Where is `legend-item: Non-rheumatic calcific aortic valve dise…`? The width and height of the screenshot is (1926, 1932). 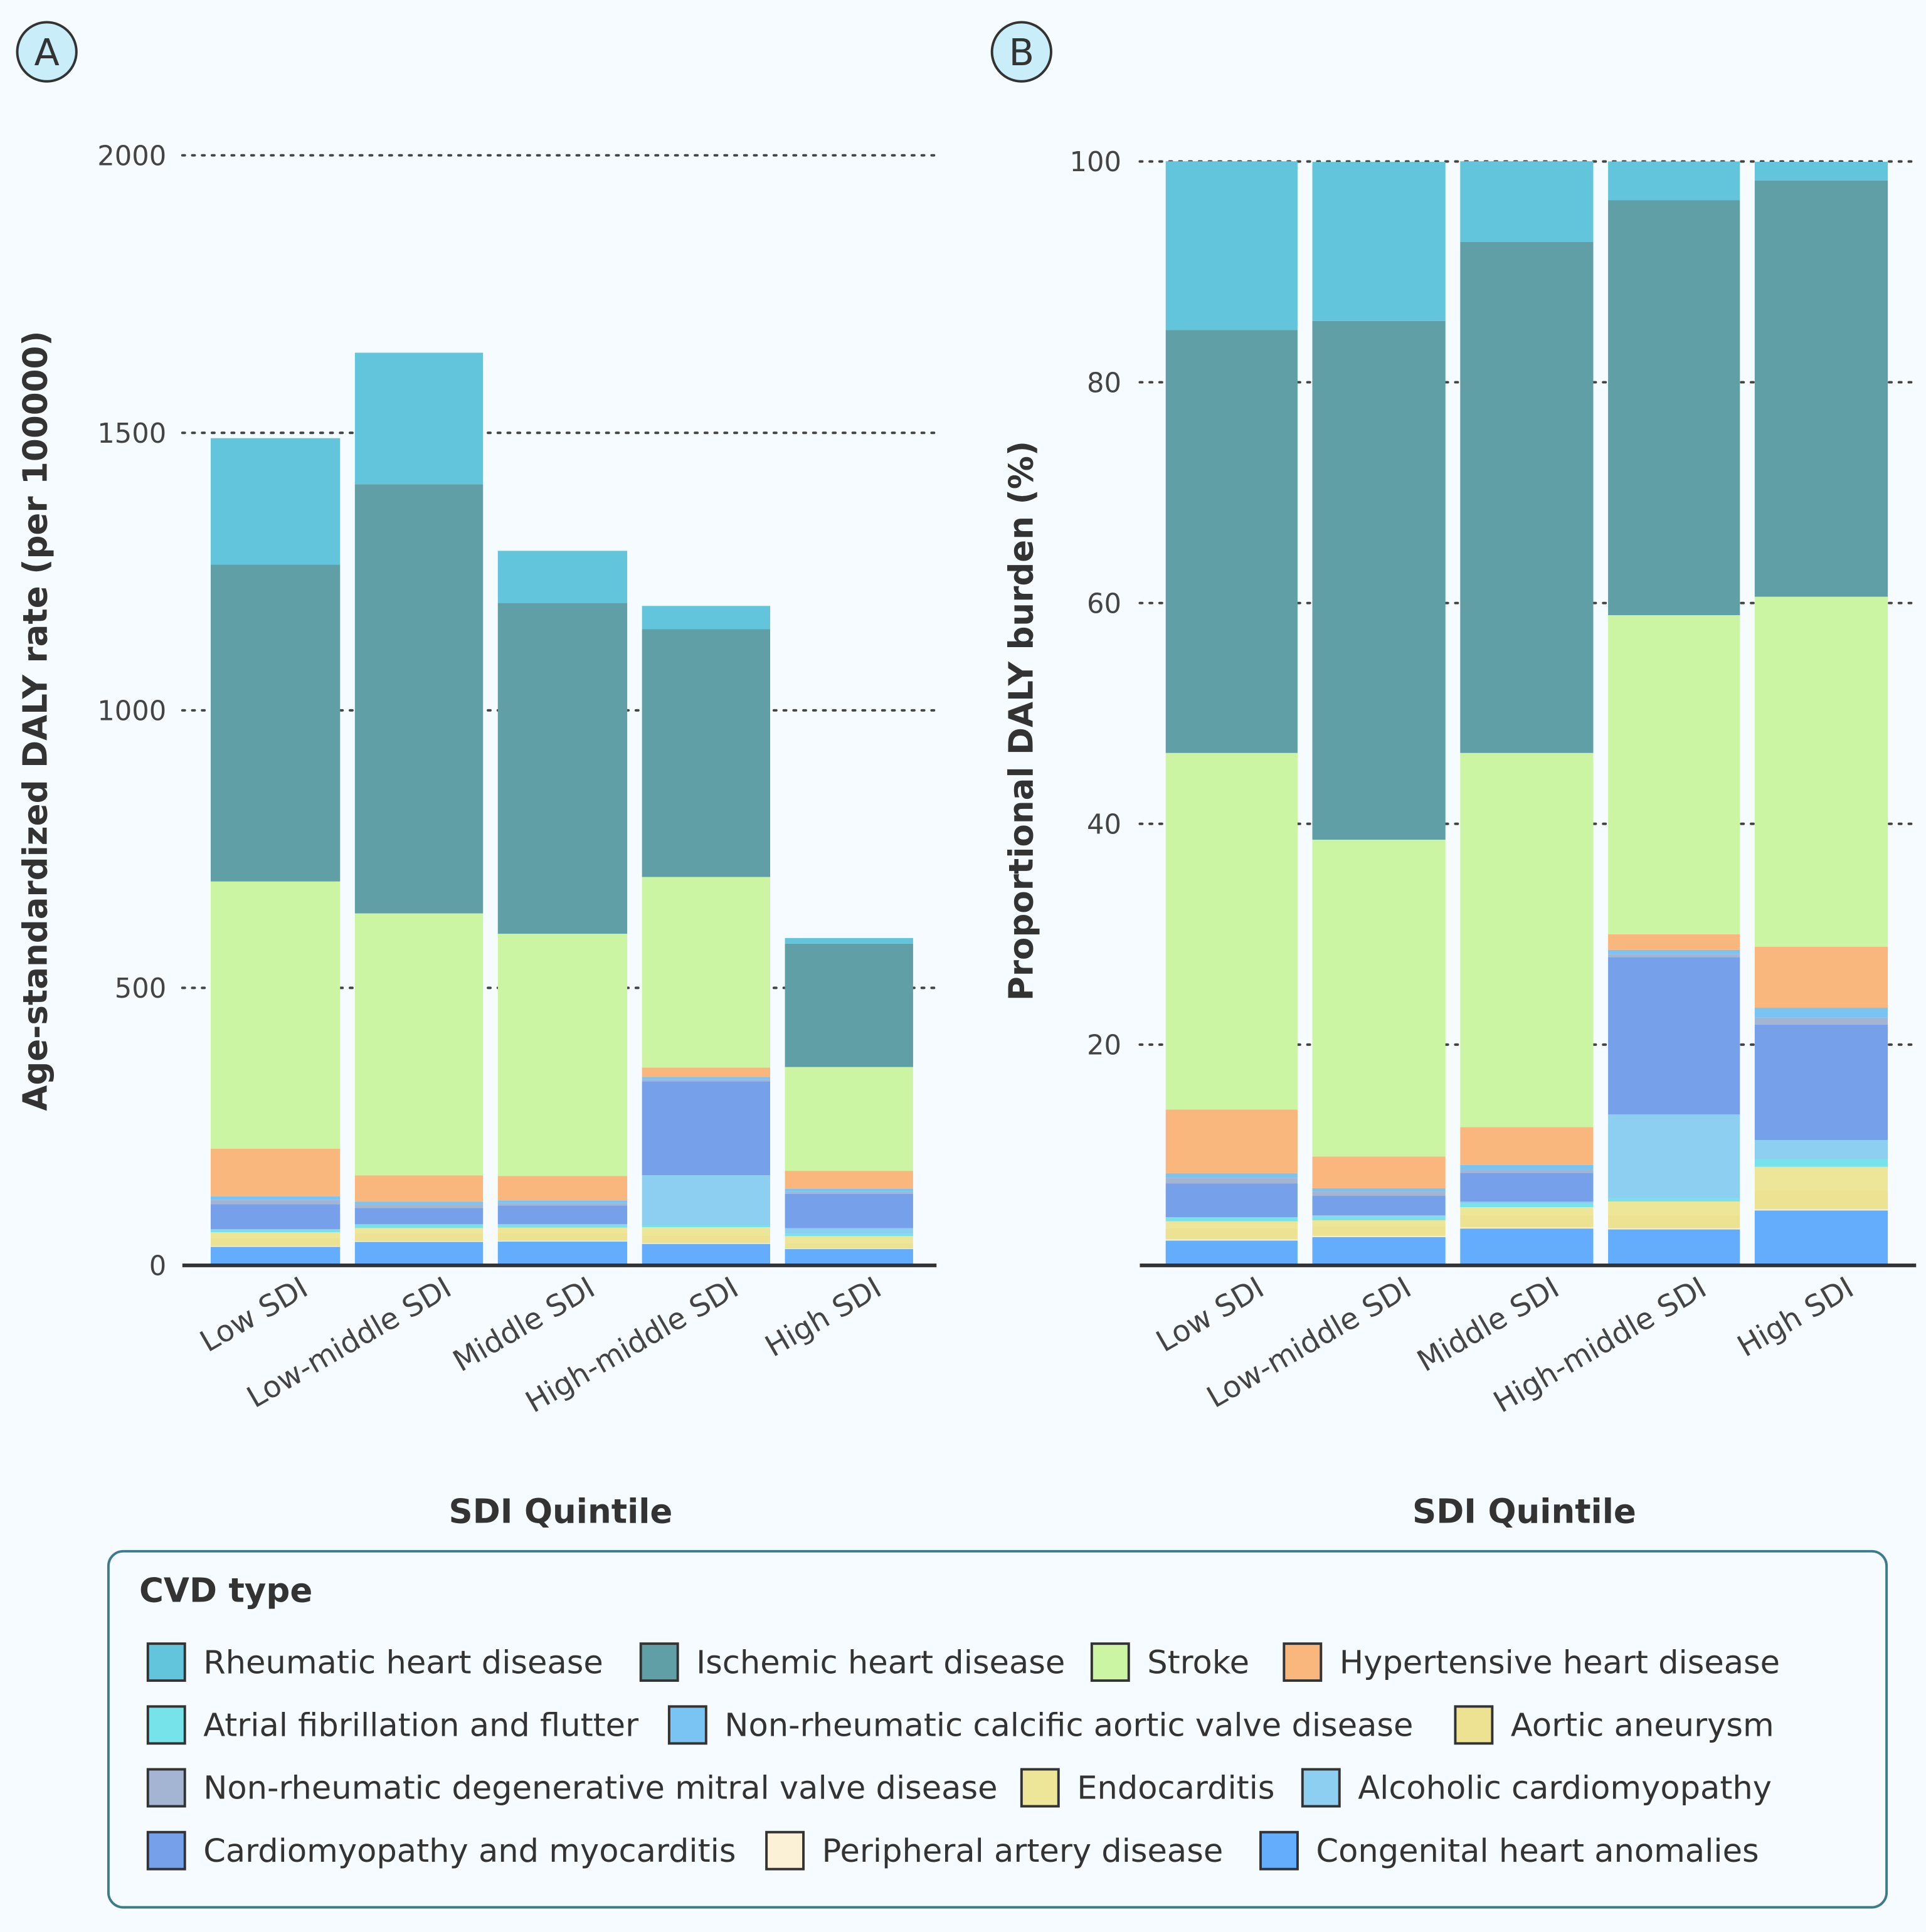 legend-item: Non-rheumatic calcific aortic valve dise… is located at coordinates (1040, 1725).